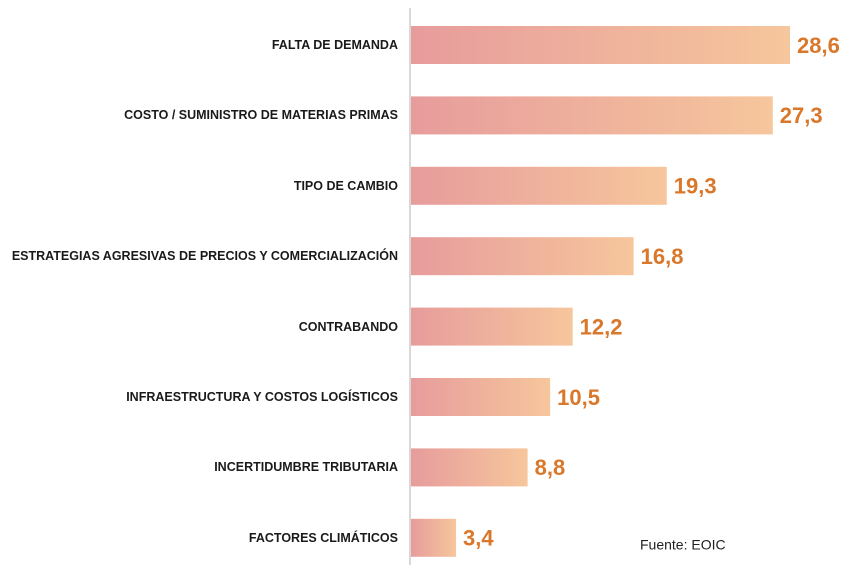  Describe the element at coordinates (550, 467) in the screenshot. I see `value-label: 8,8` at that location.